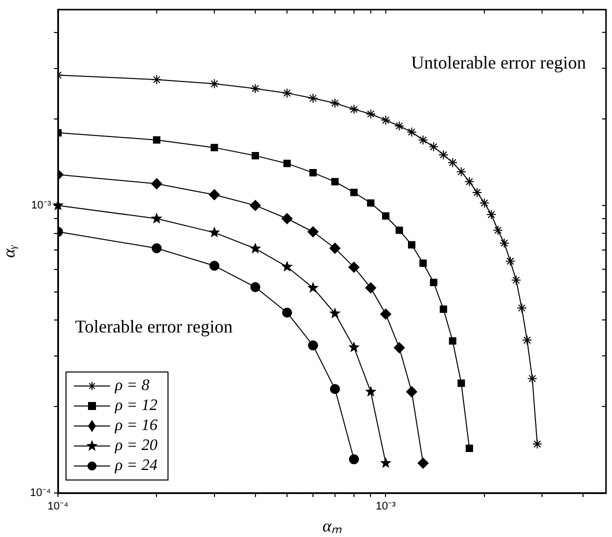 This screenshot has height=537, width=612. I want to click on y-axis-title: αᵧ, so click(9, 251).